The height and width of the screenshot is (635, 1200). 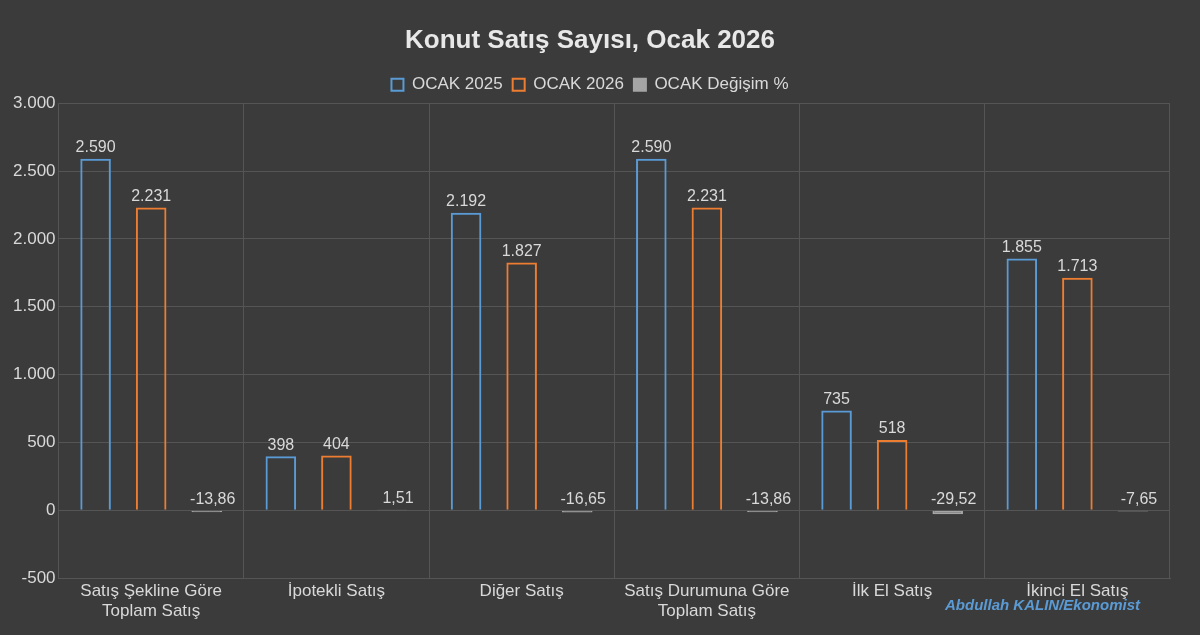 What do you see at coordinates (578, 84) in the screenshot?
I see `legend-label: OCAK 2026` at bounding box center [578, 84].